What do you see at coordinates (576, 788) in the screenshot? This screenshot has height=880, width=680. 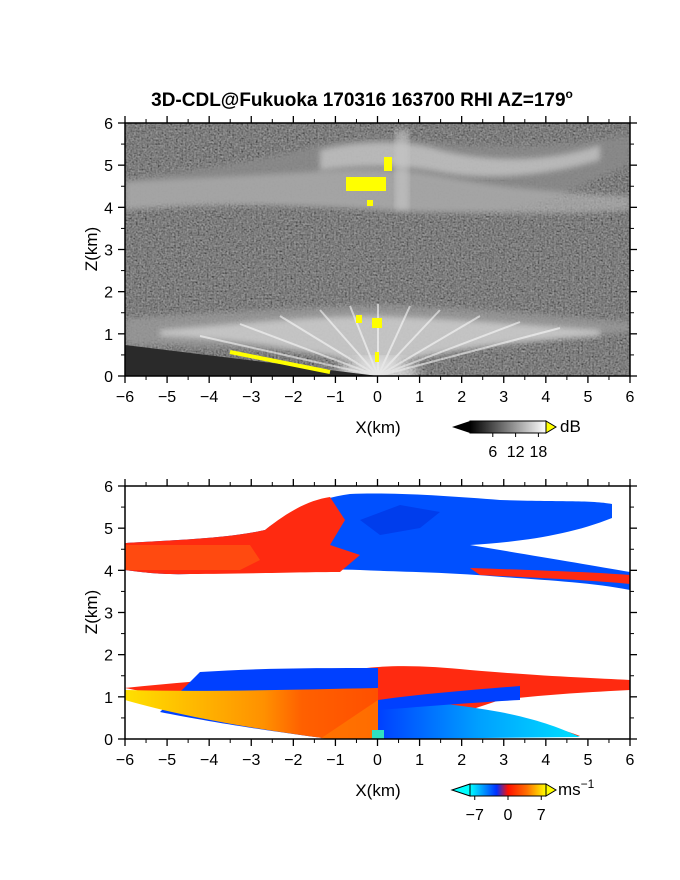 I see `colorbar-unit: ms−1` at bounding box center [576, 788].